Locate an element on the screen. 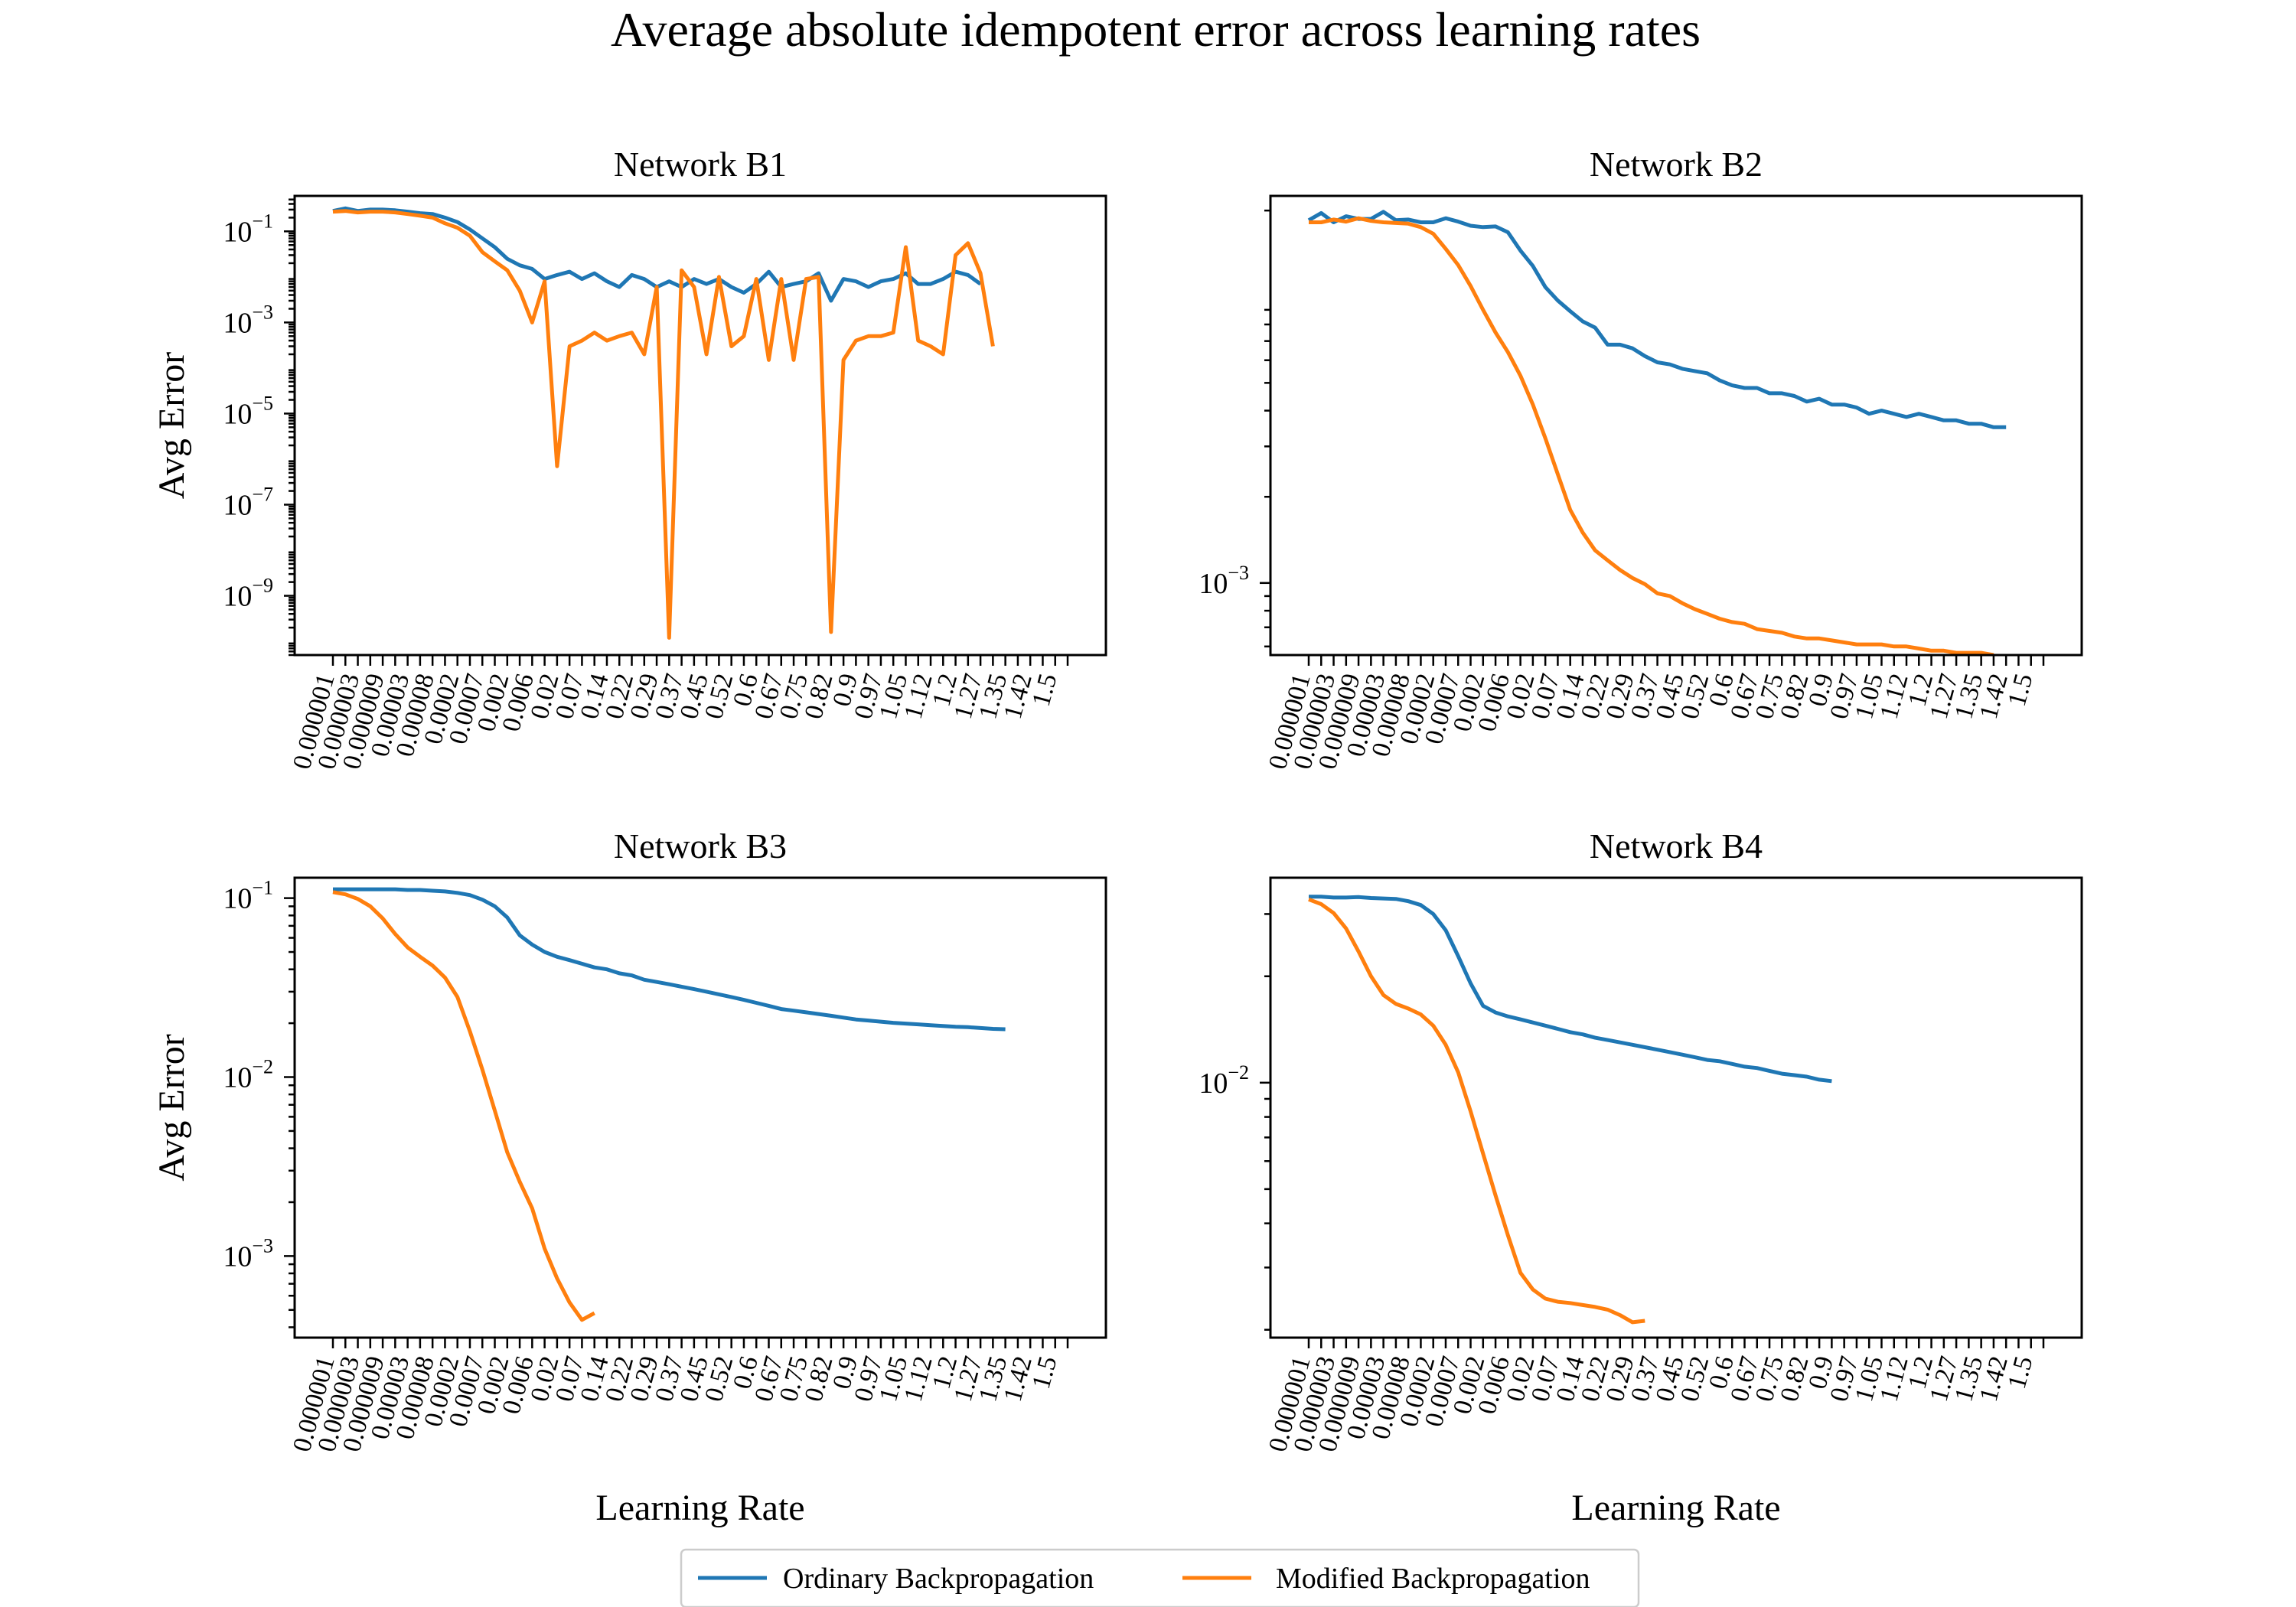 The image size is (2296, 1607). panel-title: Network B2 is located at coordinates (1676, 164).